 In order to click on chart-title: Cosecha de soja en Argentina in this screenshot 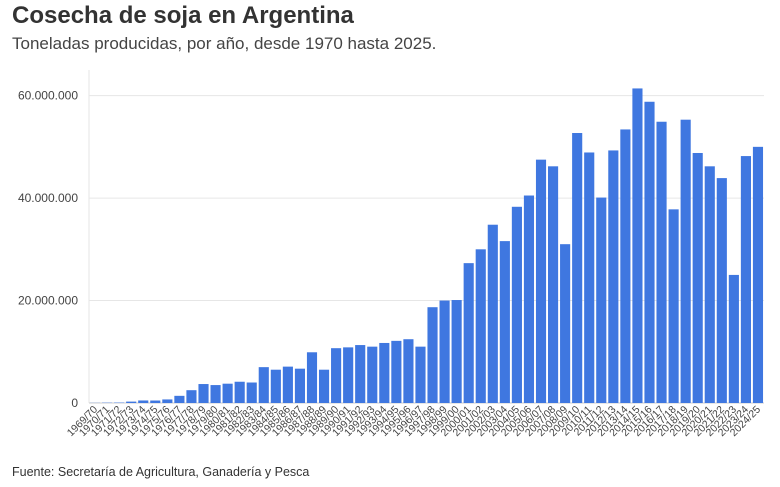, I will do `click(183, 15)`.